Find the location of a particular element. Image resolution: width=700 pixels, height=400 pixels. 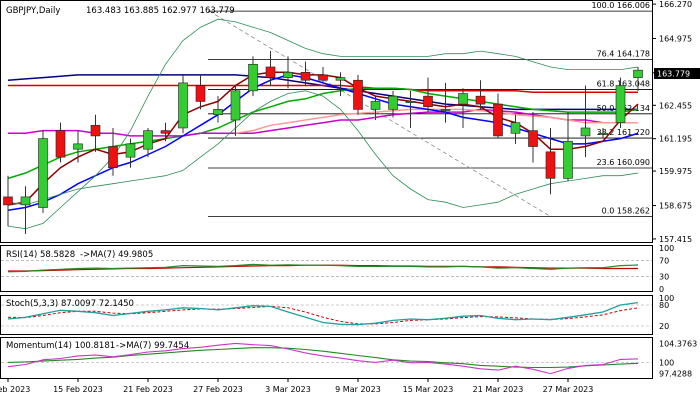

fib-label: 23.6 160.090 is located at coordinates (623, 162).